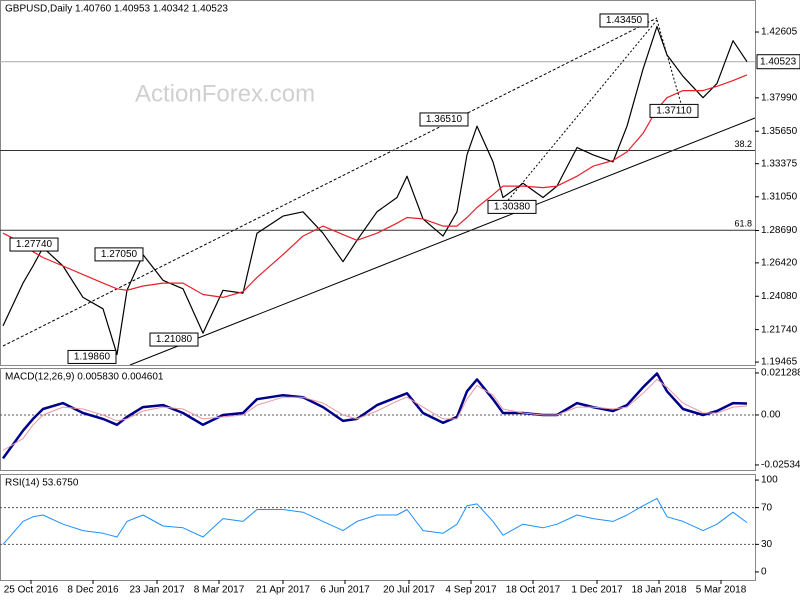 The image size is (800, 600). I want to click on y-tick-label: 70, so click(767, 507).